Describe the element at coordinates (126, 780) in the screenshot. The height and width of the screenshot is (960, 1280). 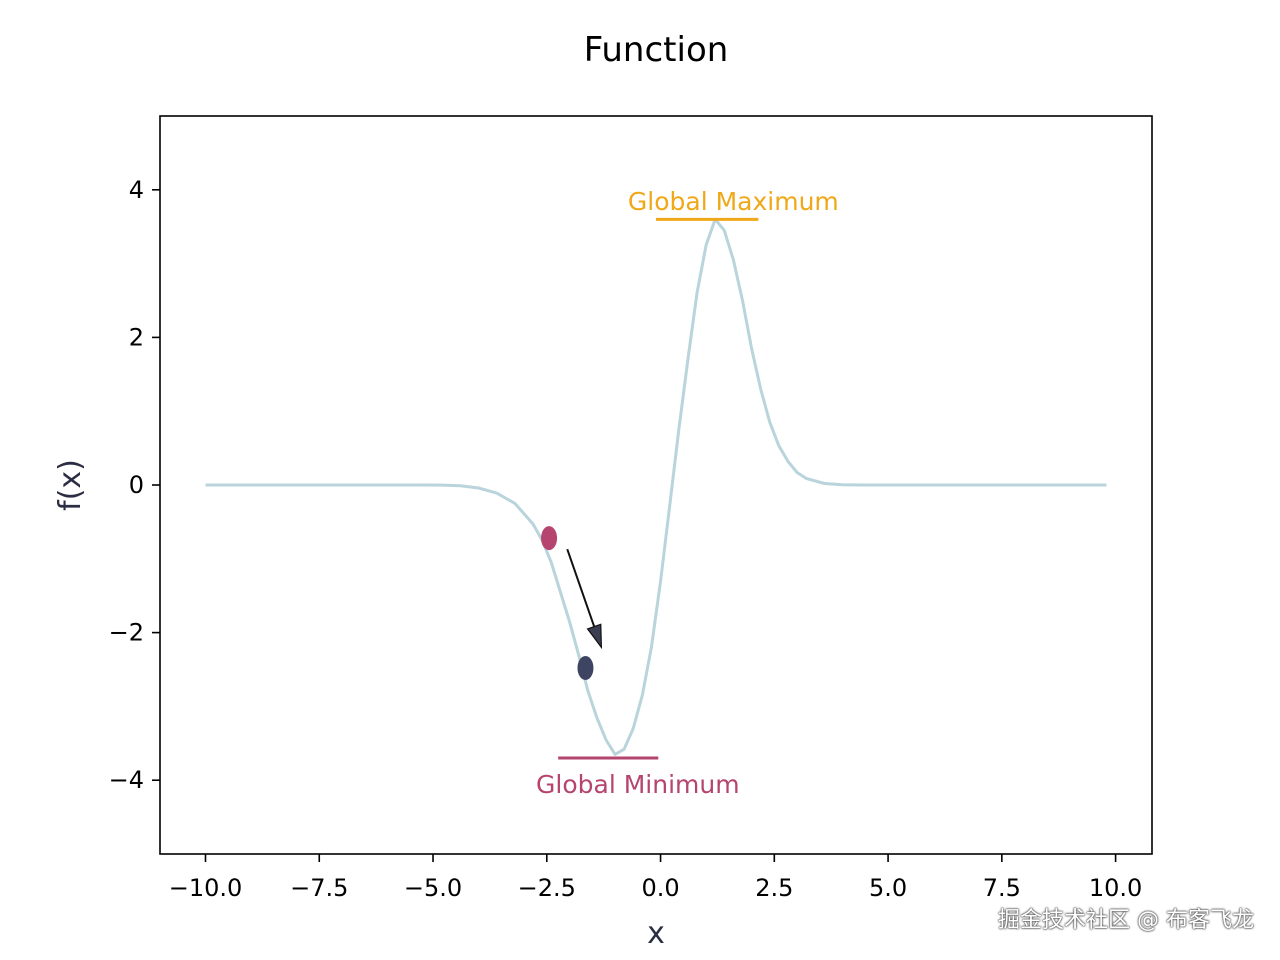
I see `y-tick-label: −4` at that location.